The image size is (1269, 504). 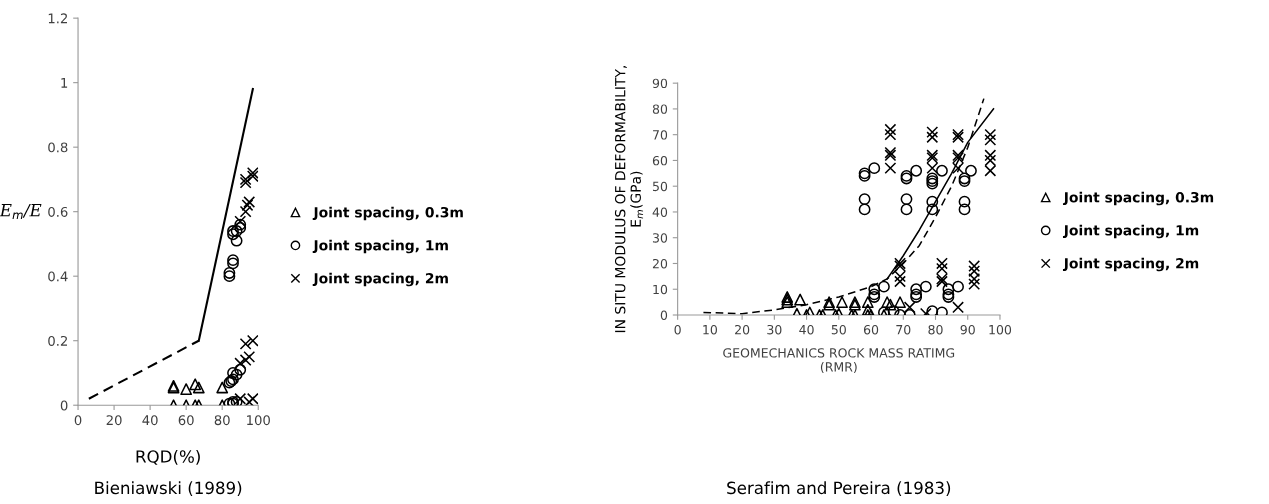 What do you see at coordinates (660, 109) in the screenshot?
I see `y-tick-label: 80` at bounding box center [660, 109].